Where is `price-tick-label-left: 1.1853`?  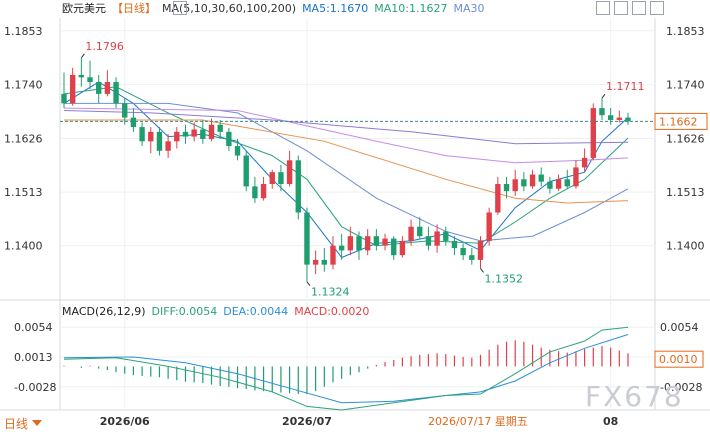
price-tick-label-left: 1.1853 is located at coordinates (23, 31).